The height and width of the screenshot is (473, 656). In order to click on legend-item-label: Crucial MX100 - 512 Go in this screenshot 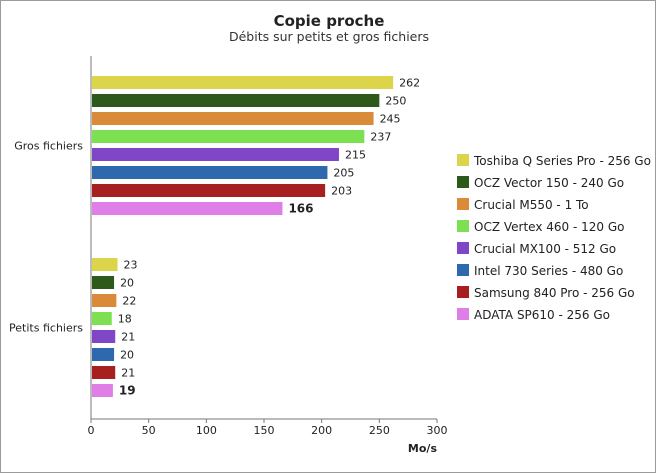, I will do `click(545, 249)`.